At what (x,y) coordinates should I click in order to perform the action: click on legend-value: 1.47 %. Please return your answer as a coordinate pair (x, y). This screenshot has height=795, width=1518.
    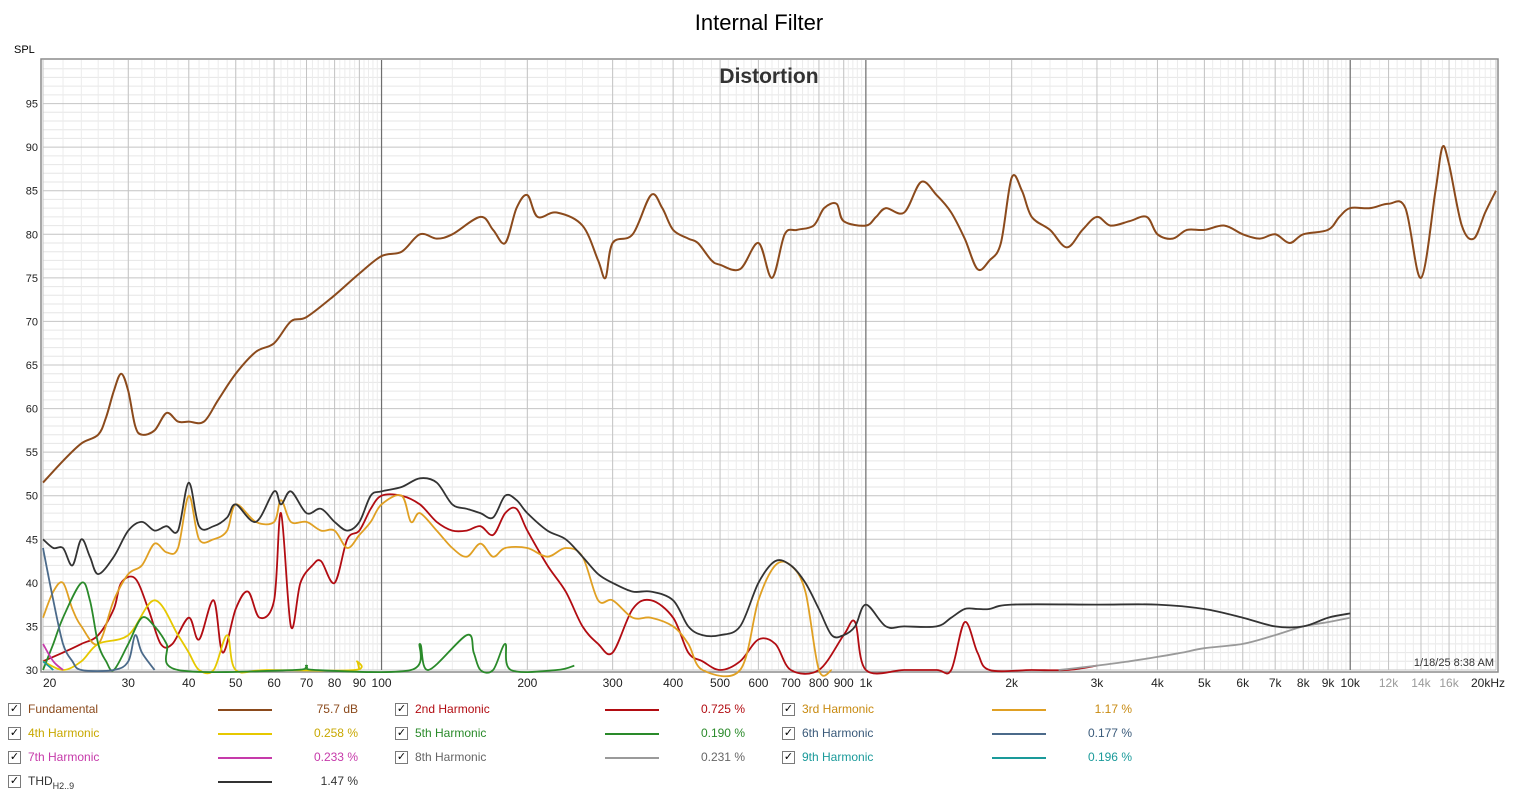
    Looking at the image, I should click on (339, 781).